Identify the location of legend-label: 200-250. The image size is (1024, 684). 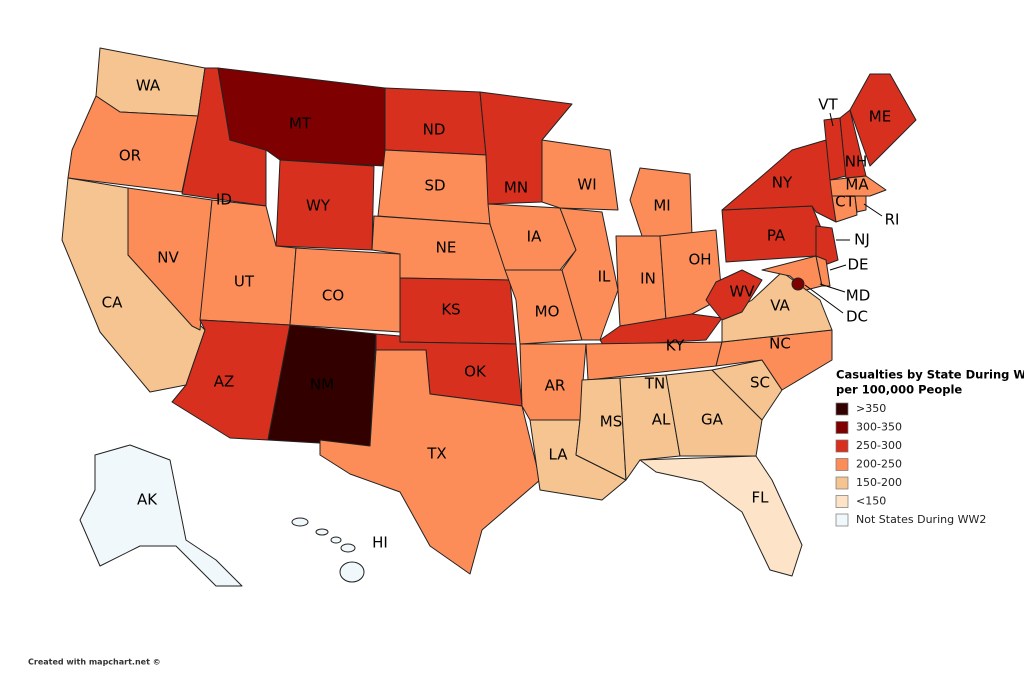
(879, 464).